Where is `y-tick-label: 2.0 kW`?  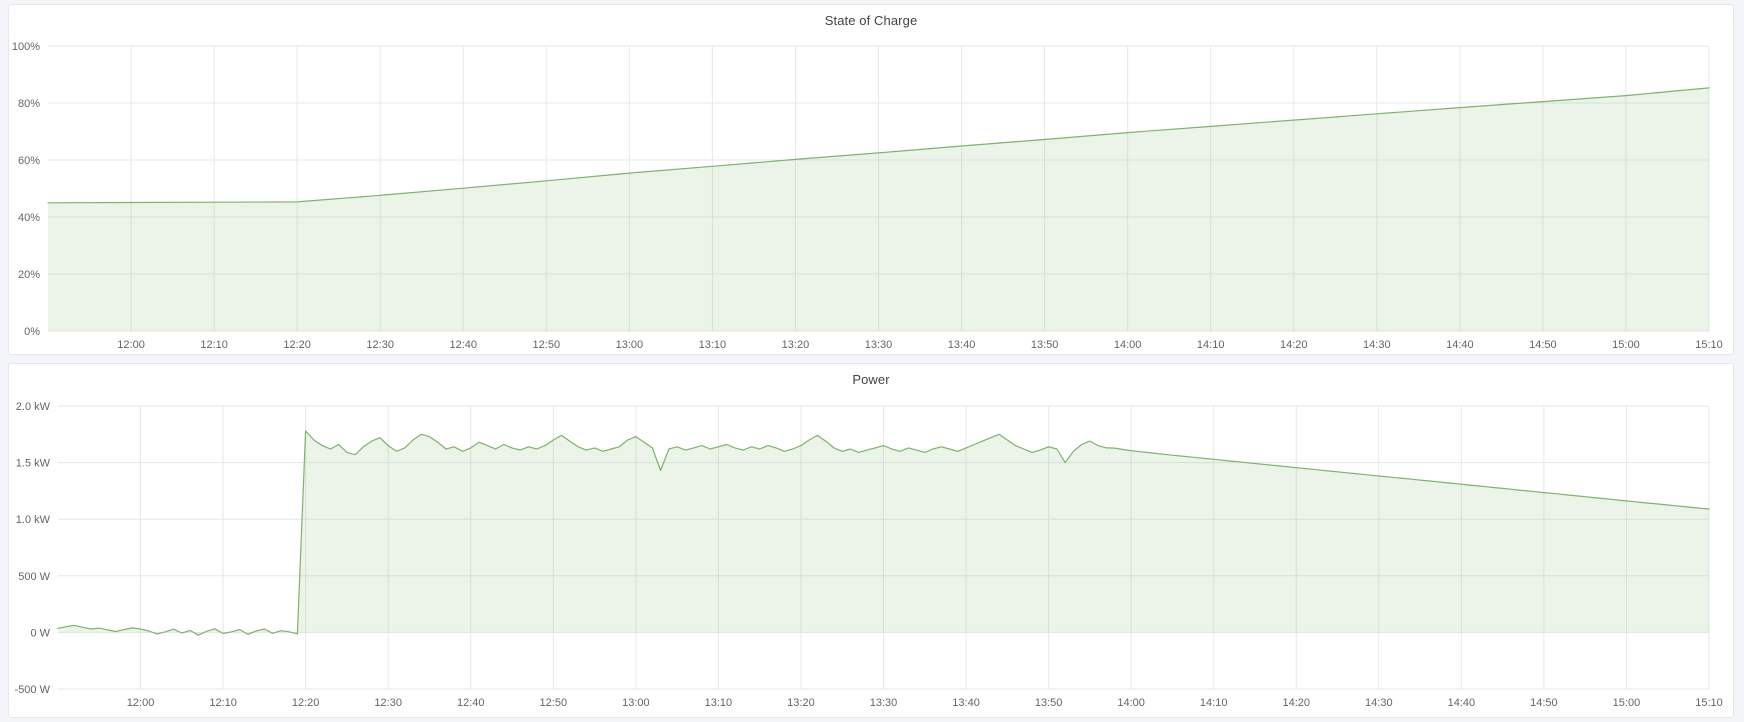
y-tick-label: 2.0 kW is located at coordinates (33, 407).